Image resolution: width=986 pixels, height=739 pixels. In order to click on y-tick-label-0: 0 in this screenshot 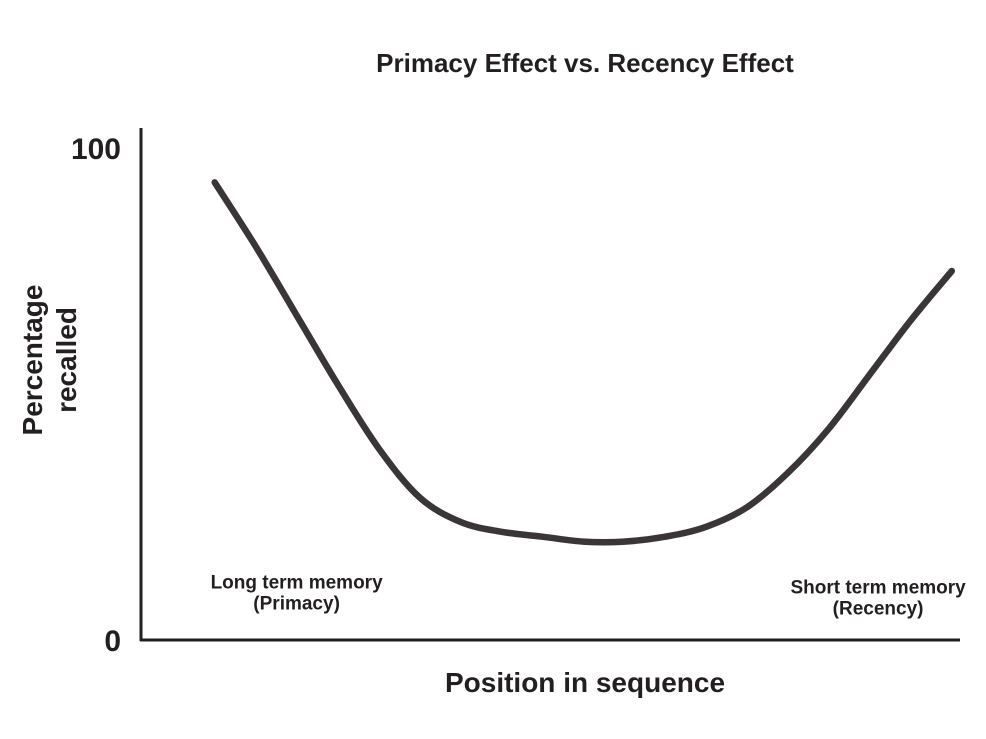, I will do `click(112, 641)`.